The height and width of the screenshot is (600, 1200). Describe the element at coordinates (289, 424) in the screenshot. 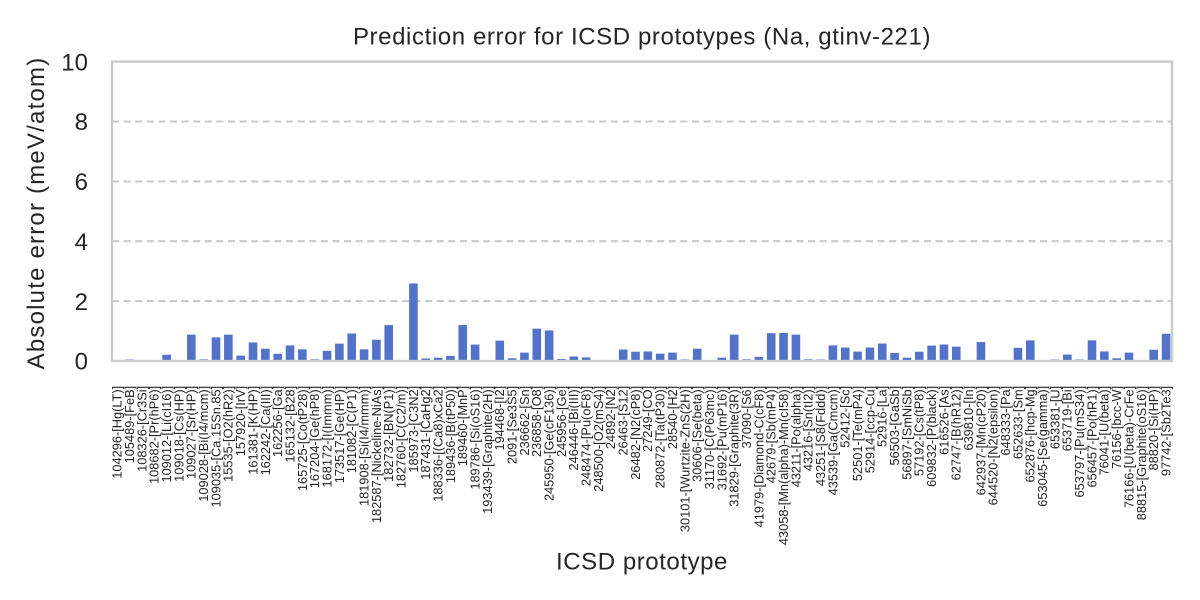

I see `svg-text: 165132-[B28]` at that location.